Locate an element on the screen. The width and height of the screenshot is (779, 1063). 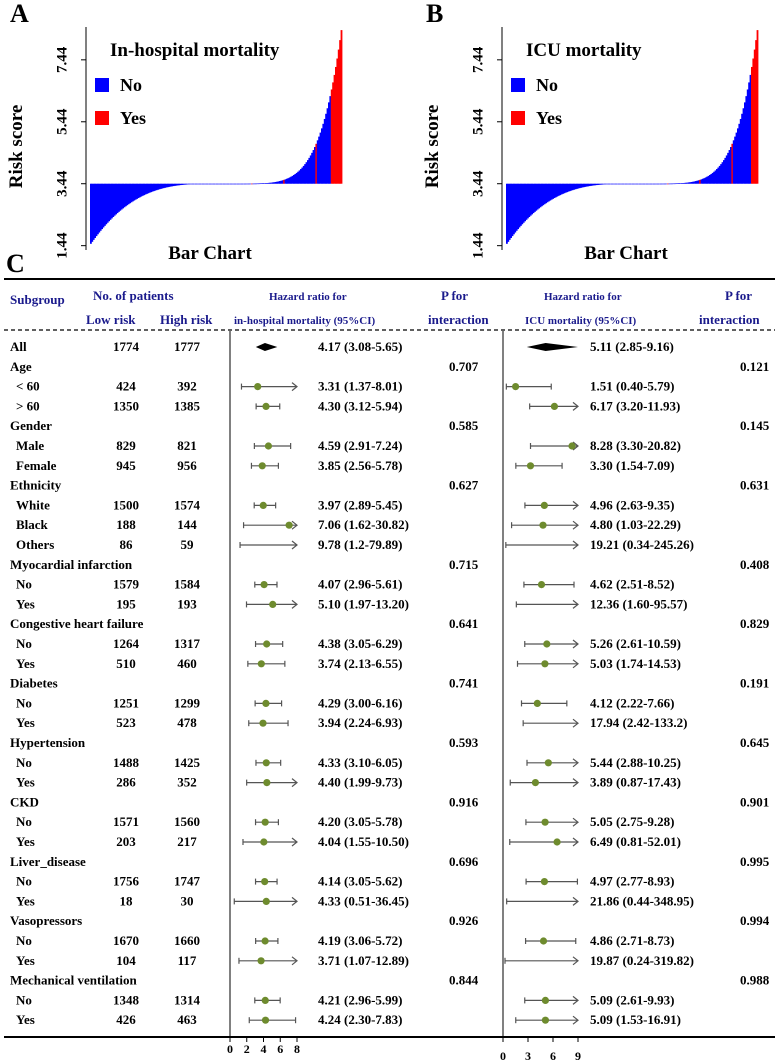
p-interaction-hr1: 0.844 is located at coordinates (464, 980).